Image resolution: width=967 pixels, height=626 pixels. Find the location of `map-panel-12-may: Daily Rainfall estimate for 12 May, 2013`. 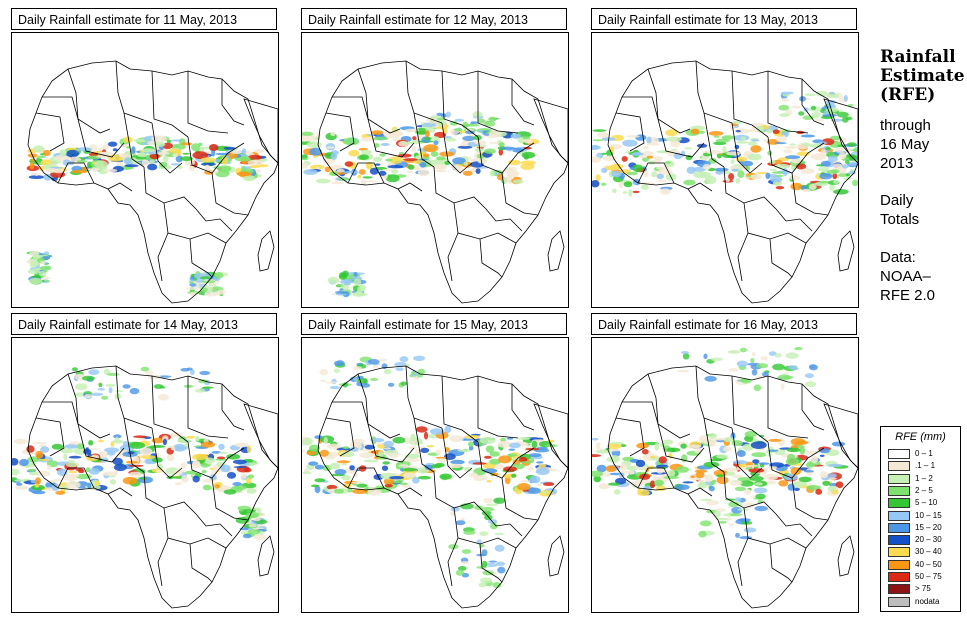

map-panel-12-may: Daily Rainfall estimate for 12 May, 2013 is located at coordinates (435, 158).